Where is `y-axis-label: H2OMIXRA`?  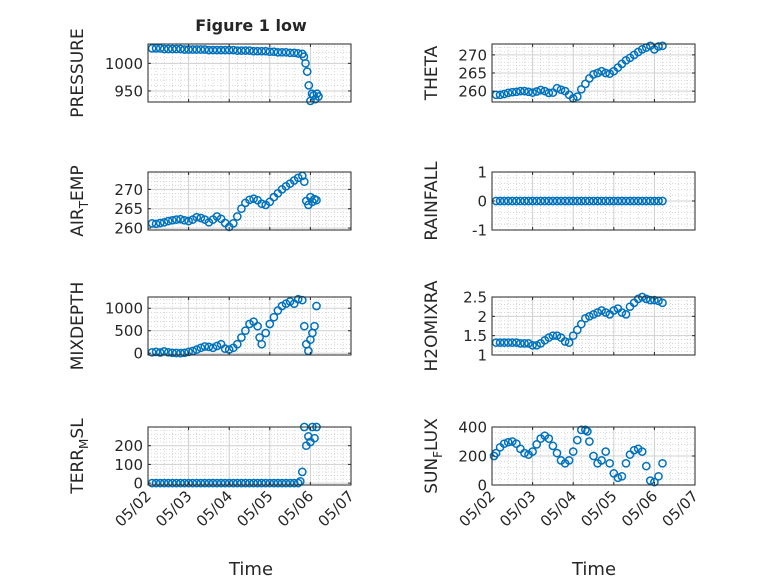 y-axis-label: H2OMIXRA is located at coordinates (432, 325).